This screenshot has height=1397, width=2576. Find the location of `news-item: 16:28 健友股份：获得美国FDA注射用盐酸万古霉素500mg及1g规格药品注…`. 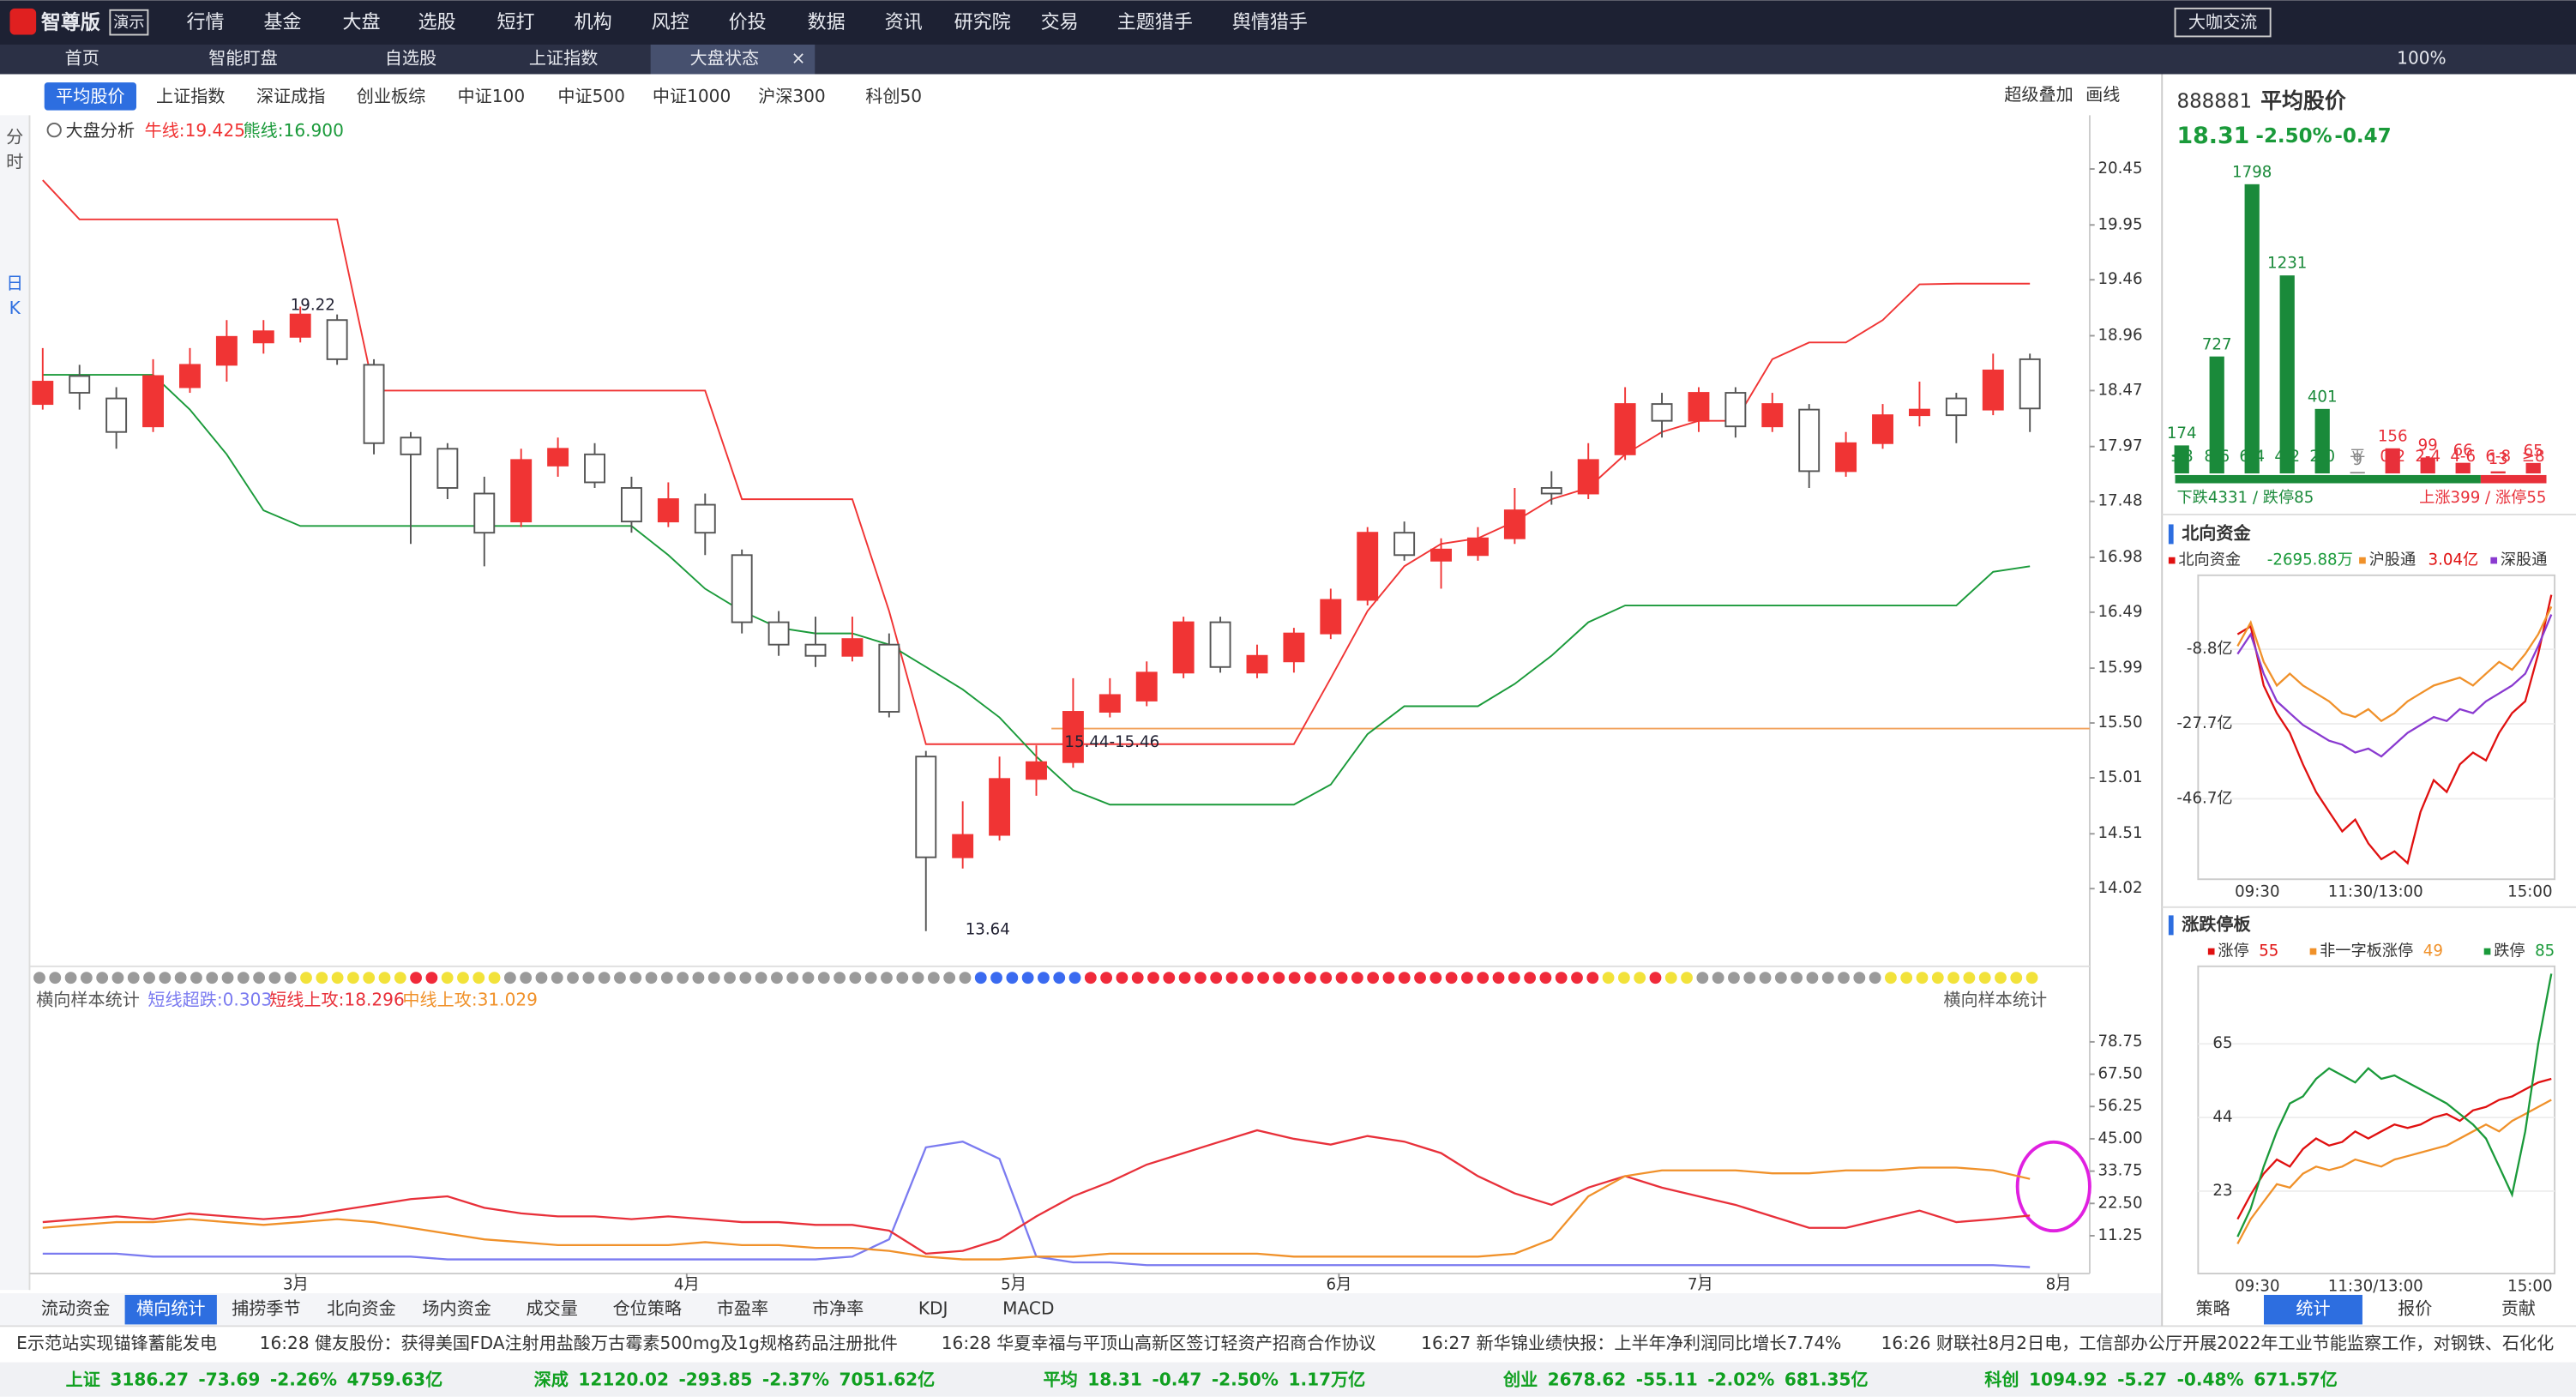

news-item: 16:28 健友股份：获得美国FDA注射用盐酸万古霉素500mg及1g规格药品注… is located at coordinates (579, 1343).